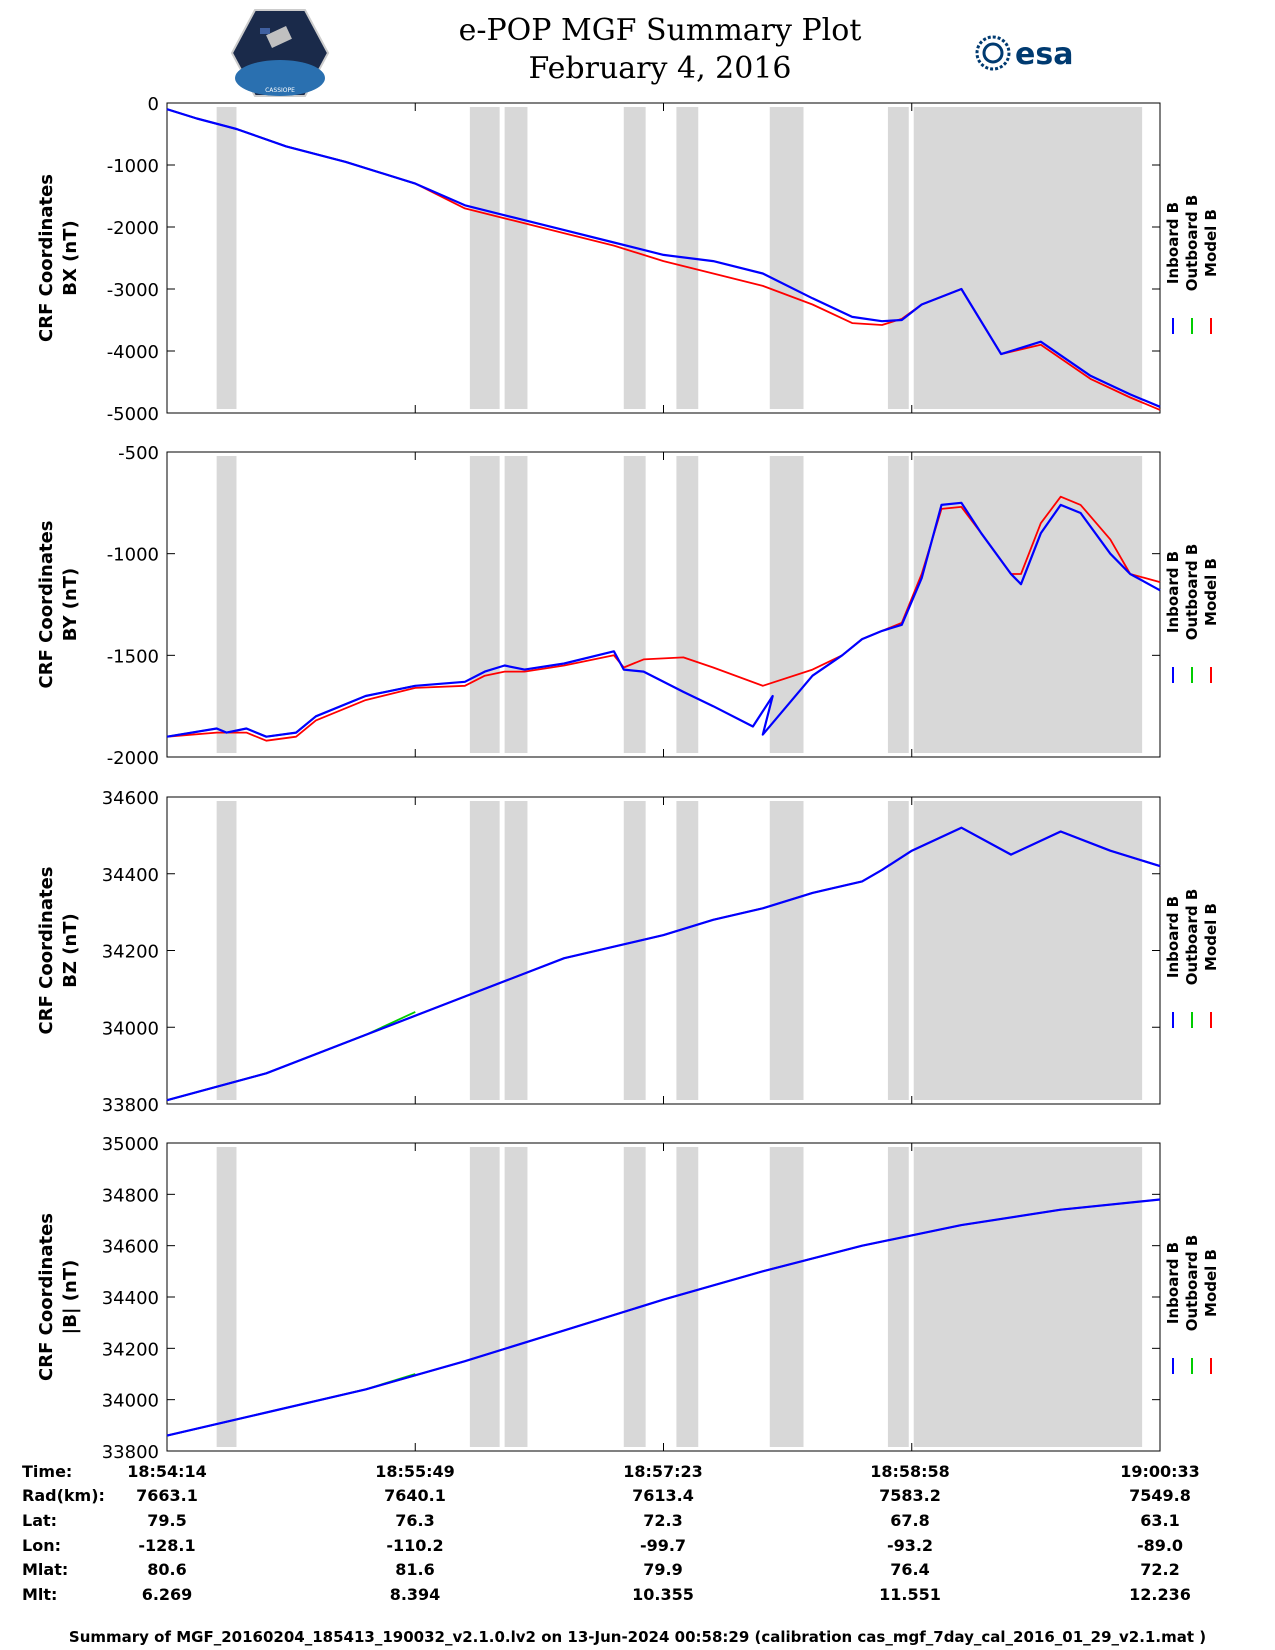 This screenshot has height=1650, width=1275. I want to click on ephemeris-value: 8.394, so click(415, 1594).